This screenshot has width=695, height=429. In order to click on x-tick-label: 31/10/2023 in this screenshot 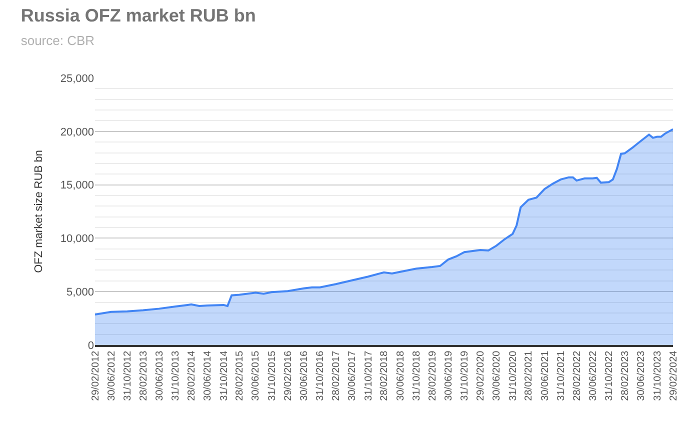, I will do `click(658, 375)`.